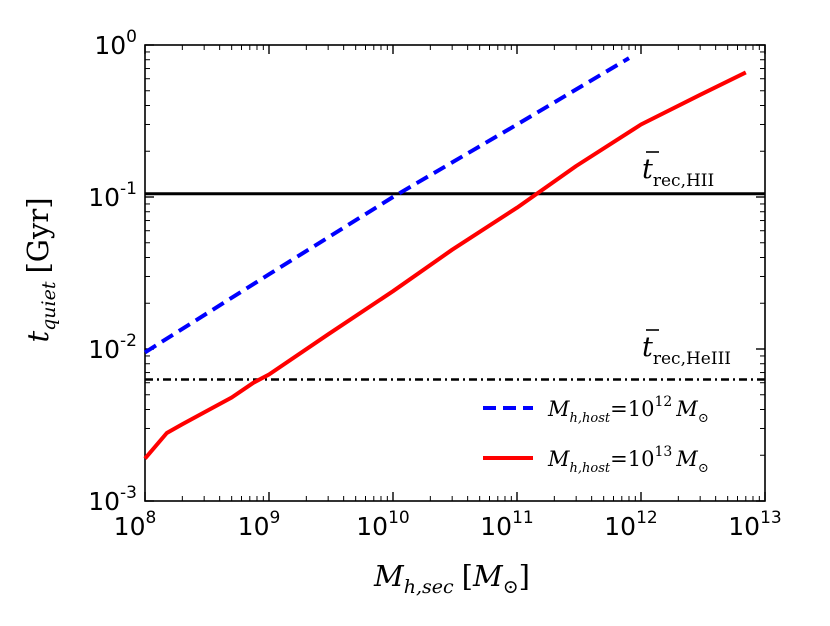 This screenshot has height=626, width=830. Describe the element at coordinates (135, 524) in the screenshot. I see `x-tick-label-0: 10⁸` at that location.